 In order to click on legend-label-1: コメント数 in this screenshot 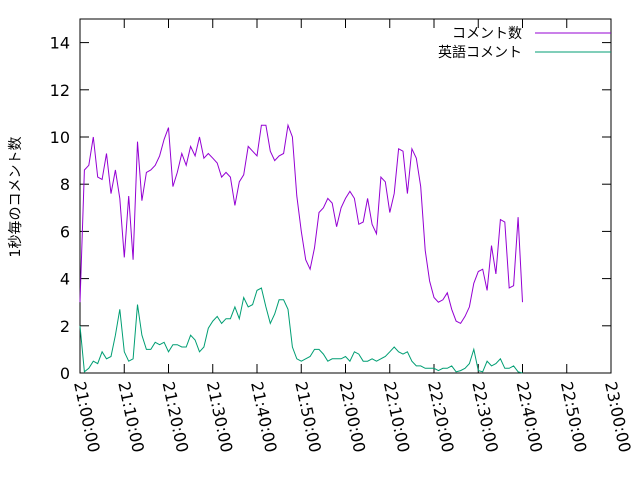, I will do `click(487, 34)`.